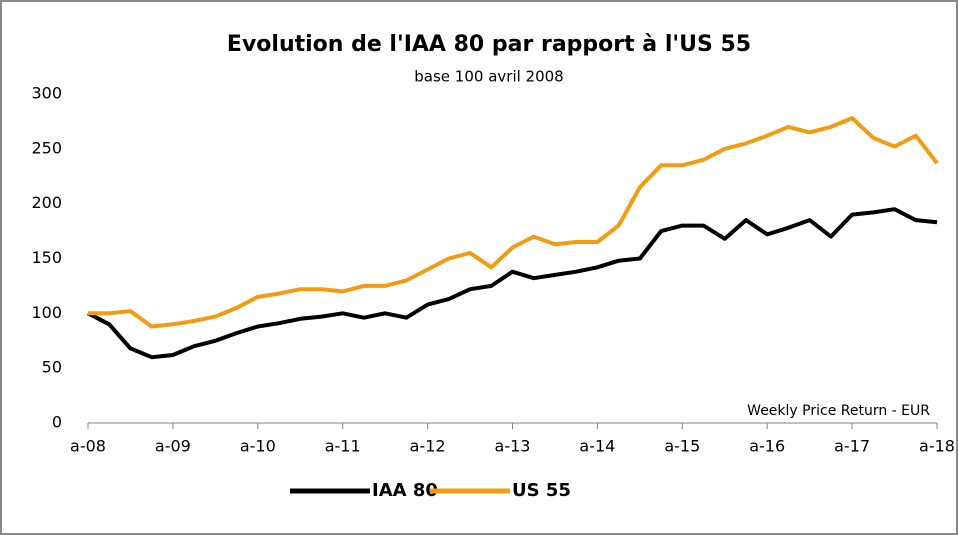  What do you see at coordinates (57, 422) in the screenshot?
I see `y-tick-label: 0` at bounding box center [57, 422].